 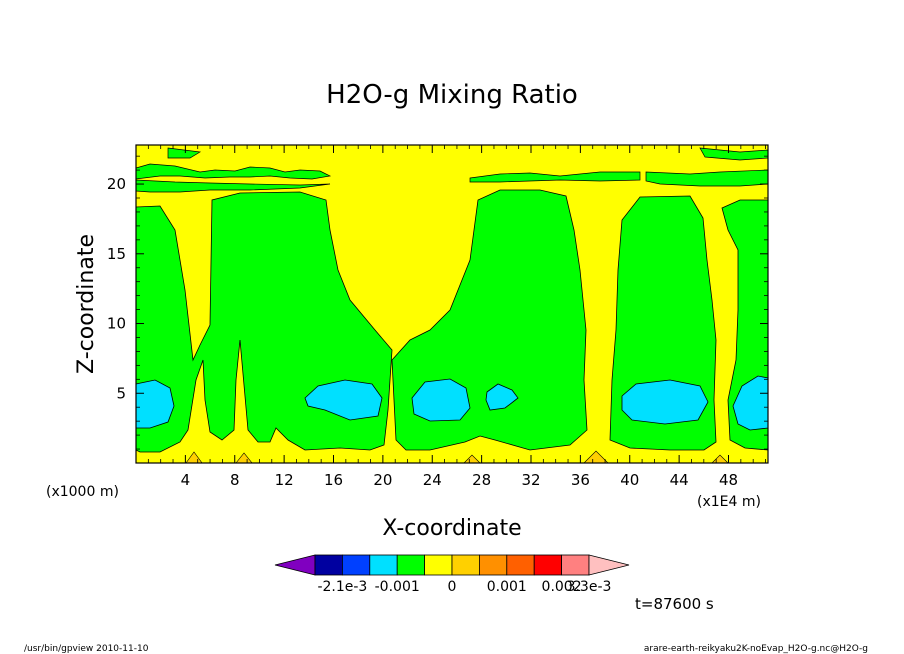 I want to click on colorbar-label: 0, so click(x=452, y=587).